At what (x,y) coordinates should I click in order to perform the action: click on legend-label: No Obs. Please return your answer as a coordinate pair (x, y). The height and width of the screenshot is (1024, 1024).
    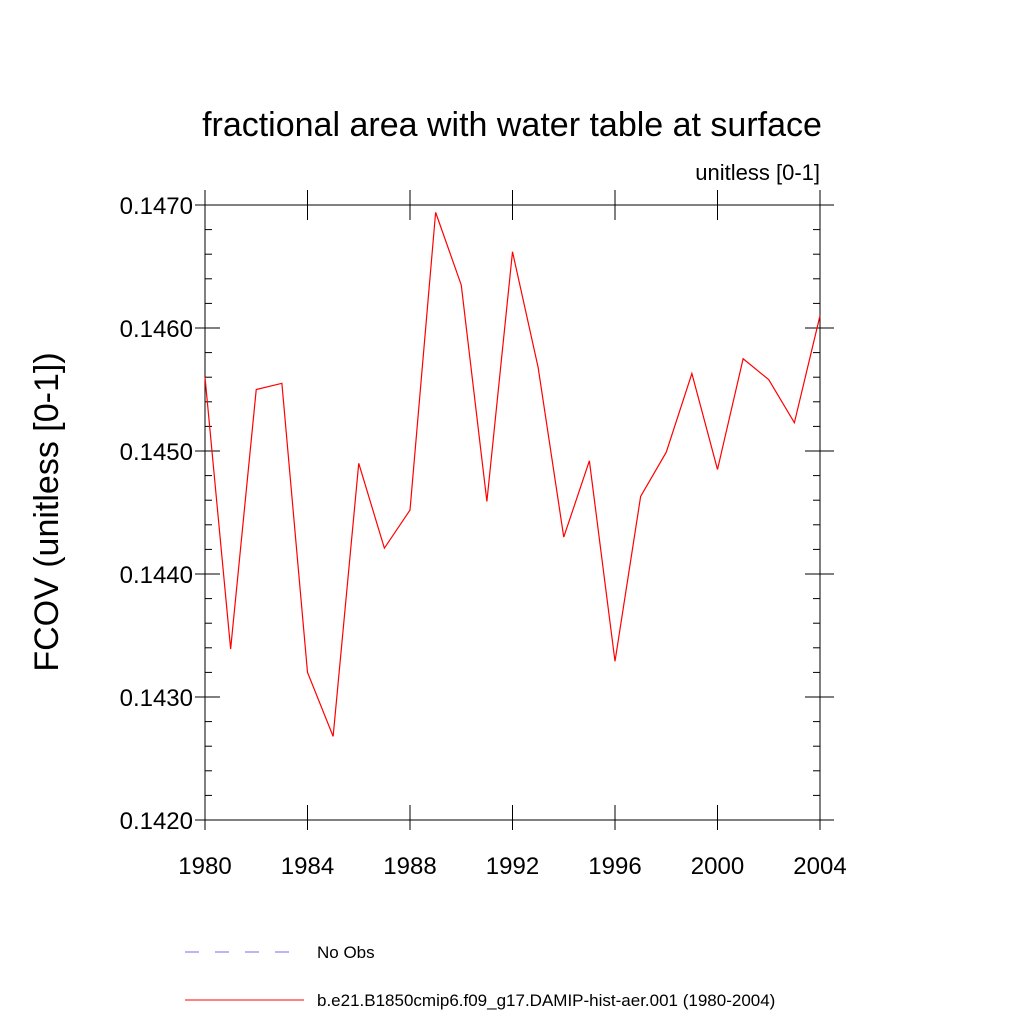
    Looking at the image, I should click on (346, 952).